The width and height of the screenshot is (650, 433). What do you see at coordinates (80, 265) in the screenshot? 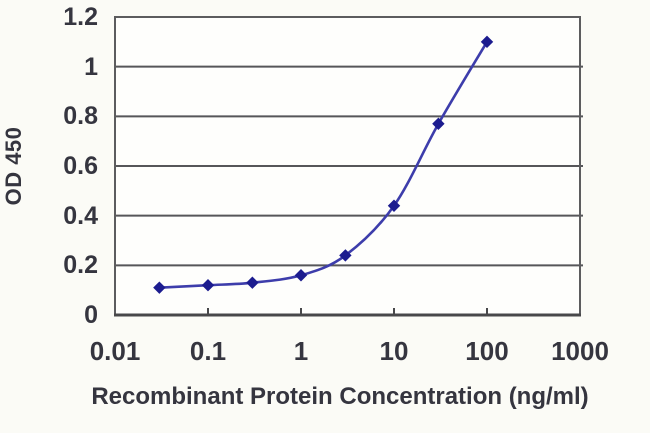
I see `y-tick-label-0.2: 0.2` at bounding box center [80, 265].